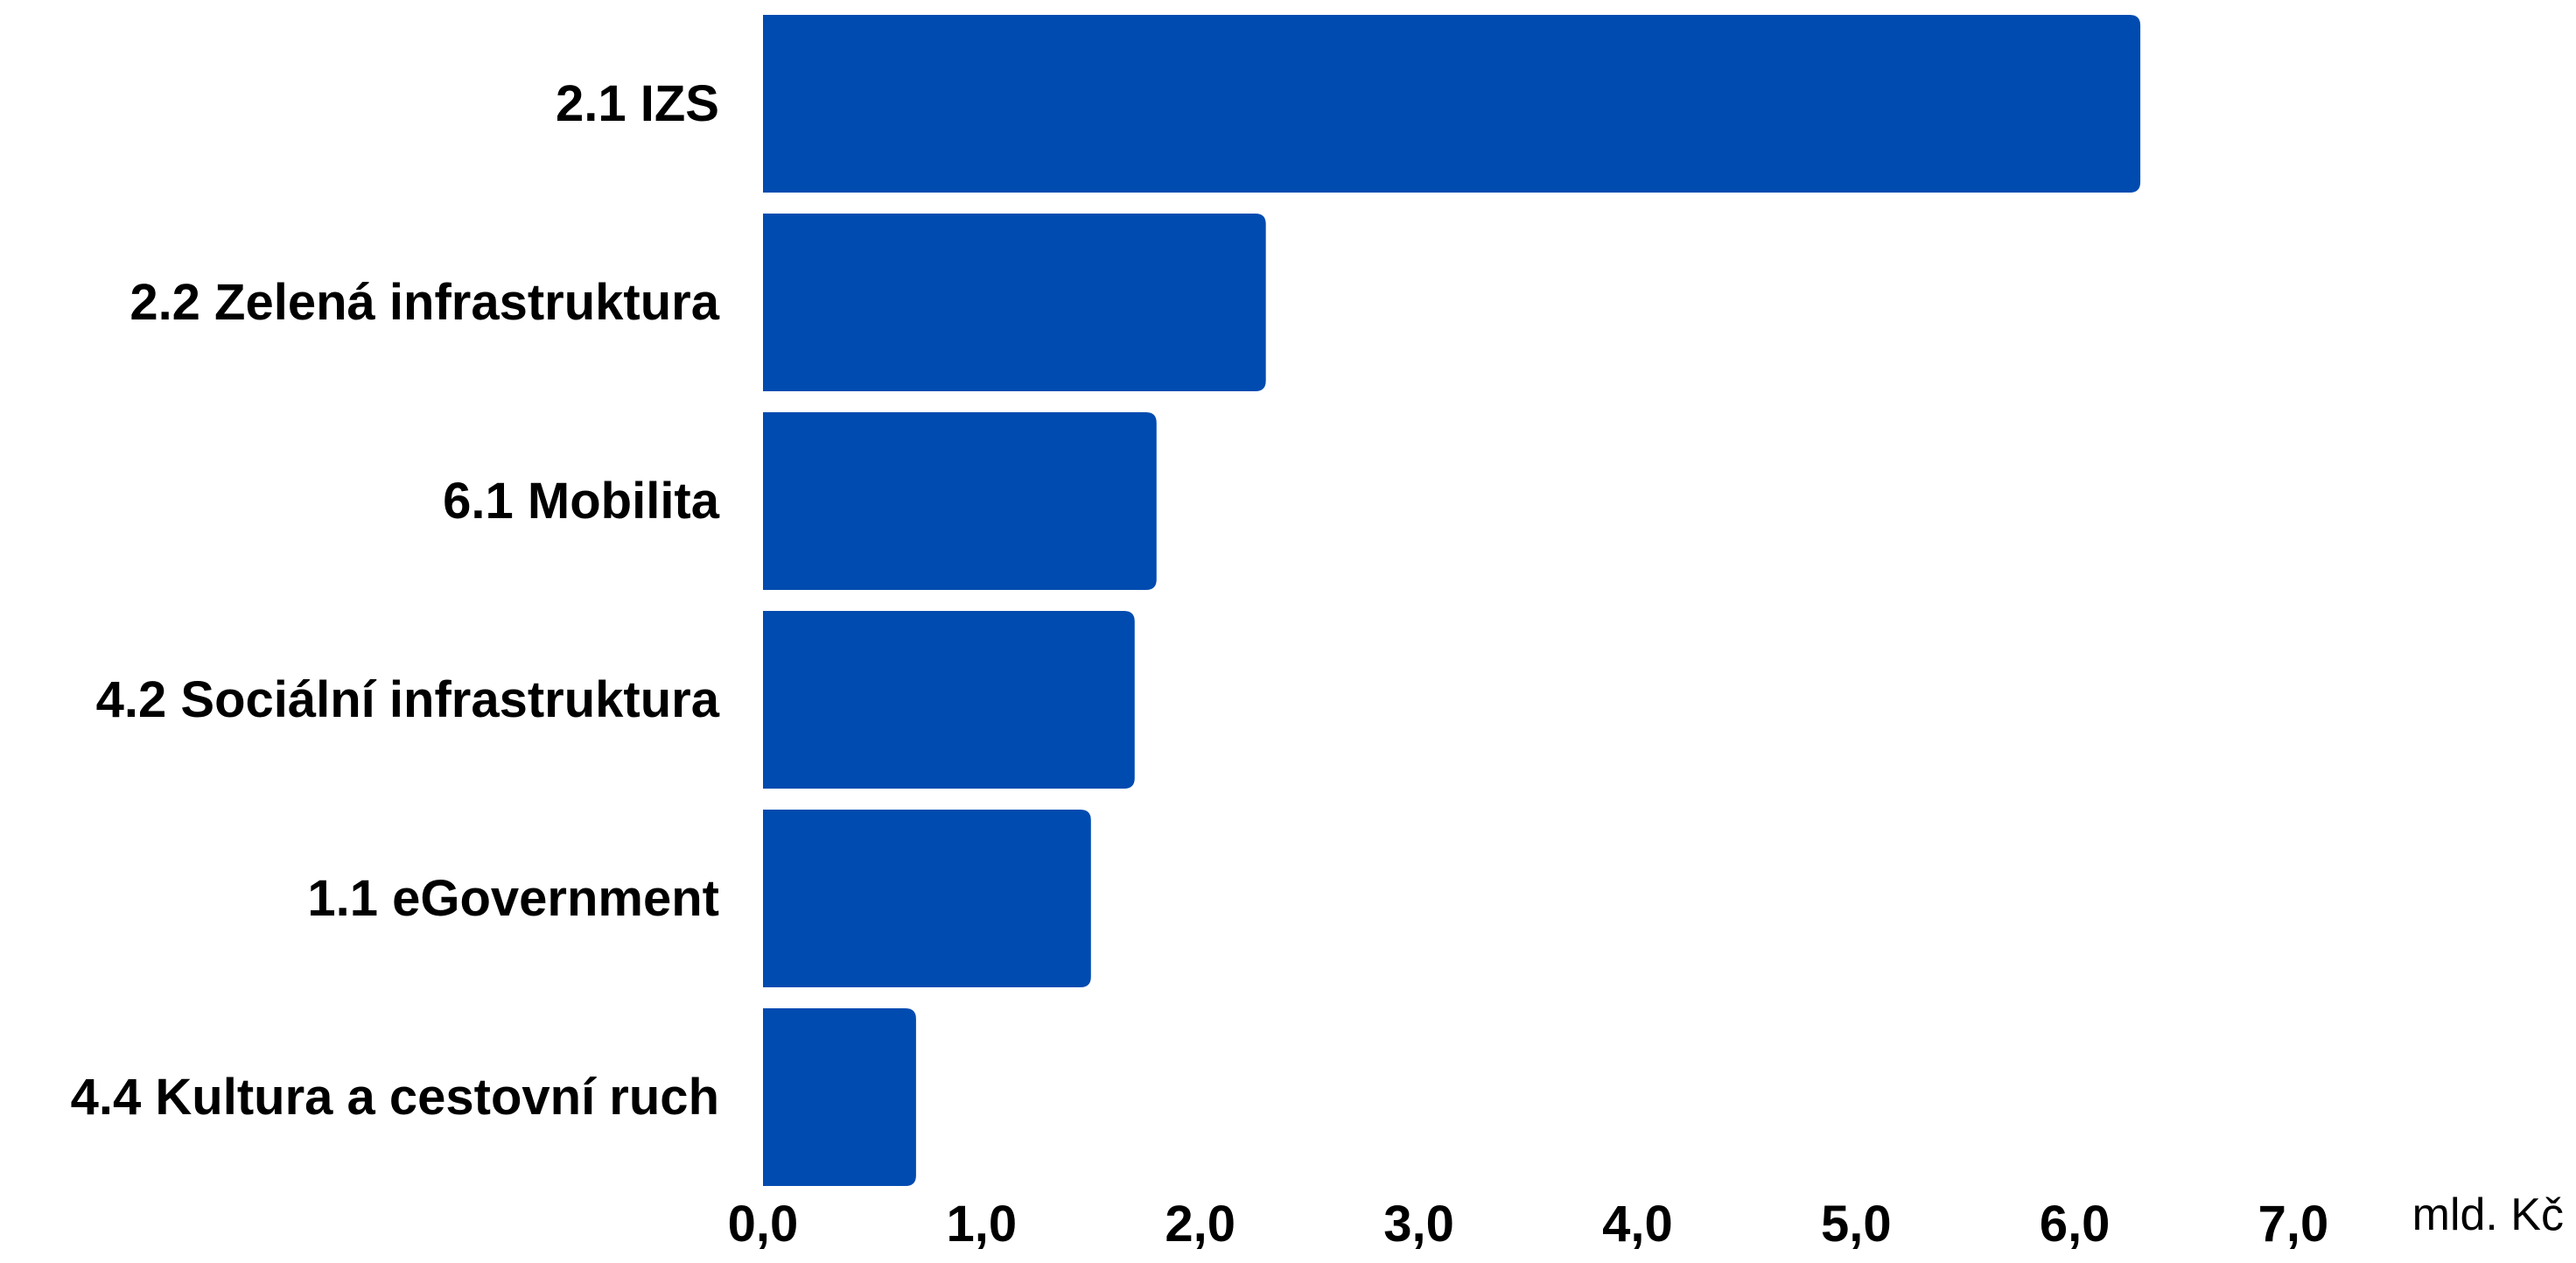 This screenshot has width=2576, height=1263. I want to click on category-label: 4.2 Sociální infrastruktura, so click(408, 699).